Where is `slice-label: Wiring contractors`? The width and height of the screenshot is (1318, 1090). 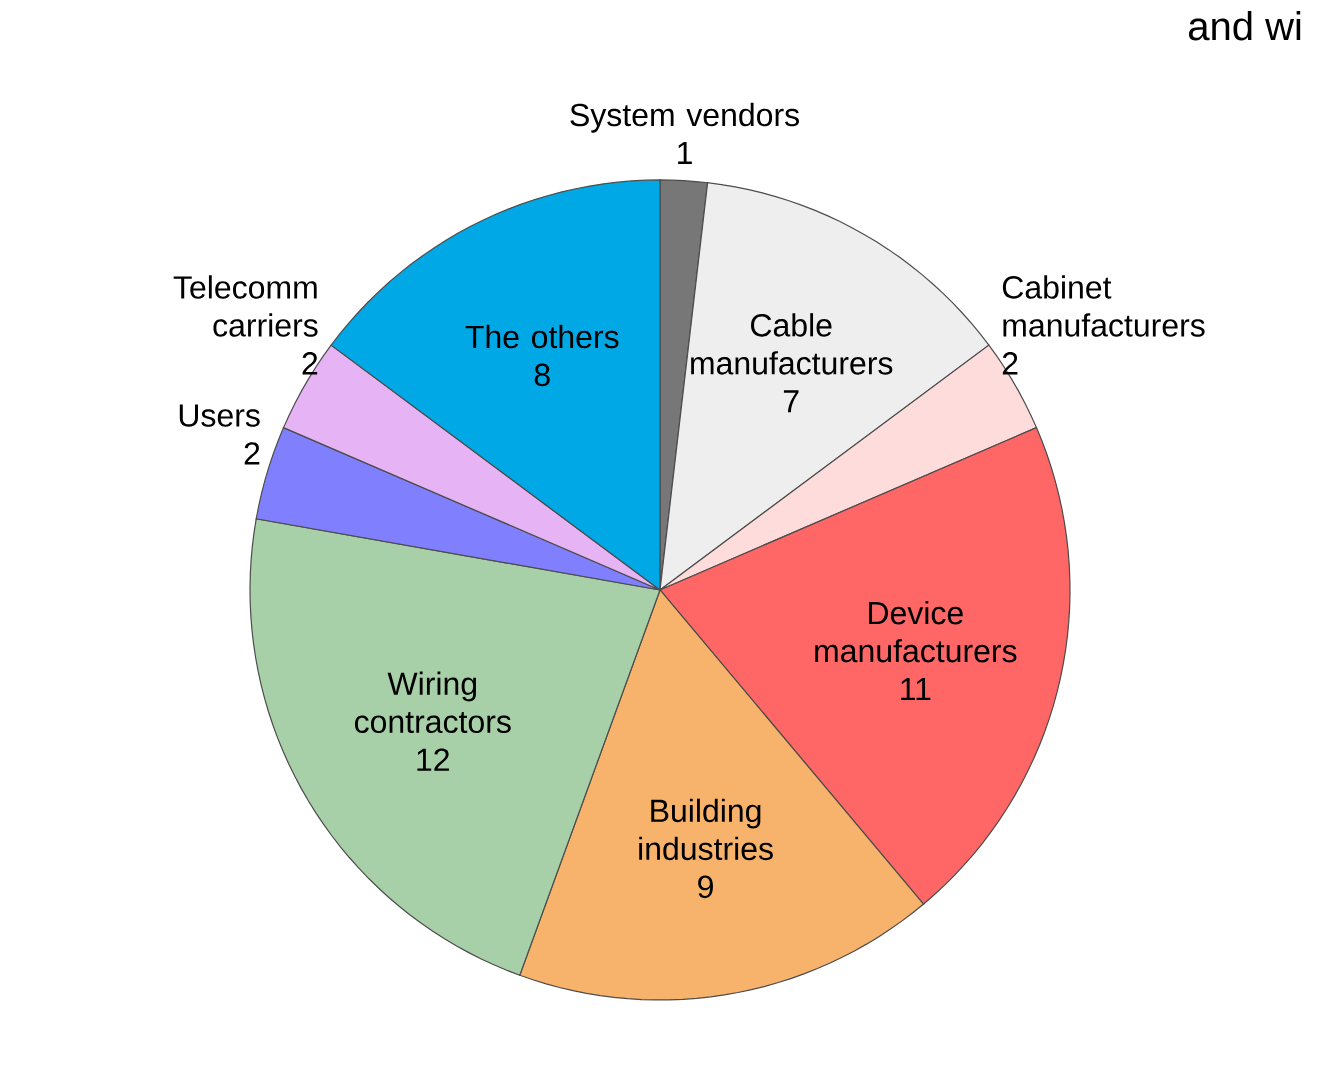 slice-label: Wiring contractors is located at coordinates (432, 702).